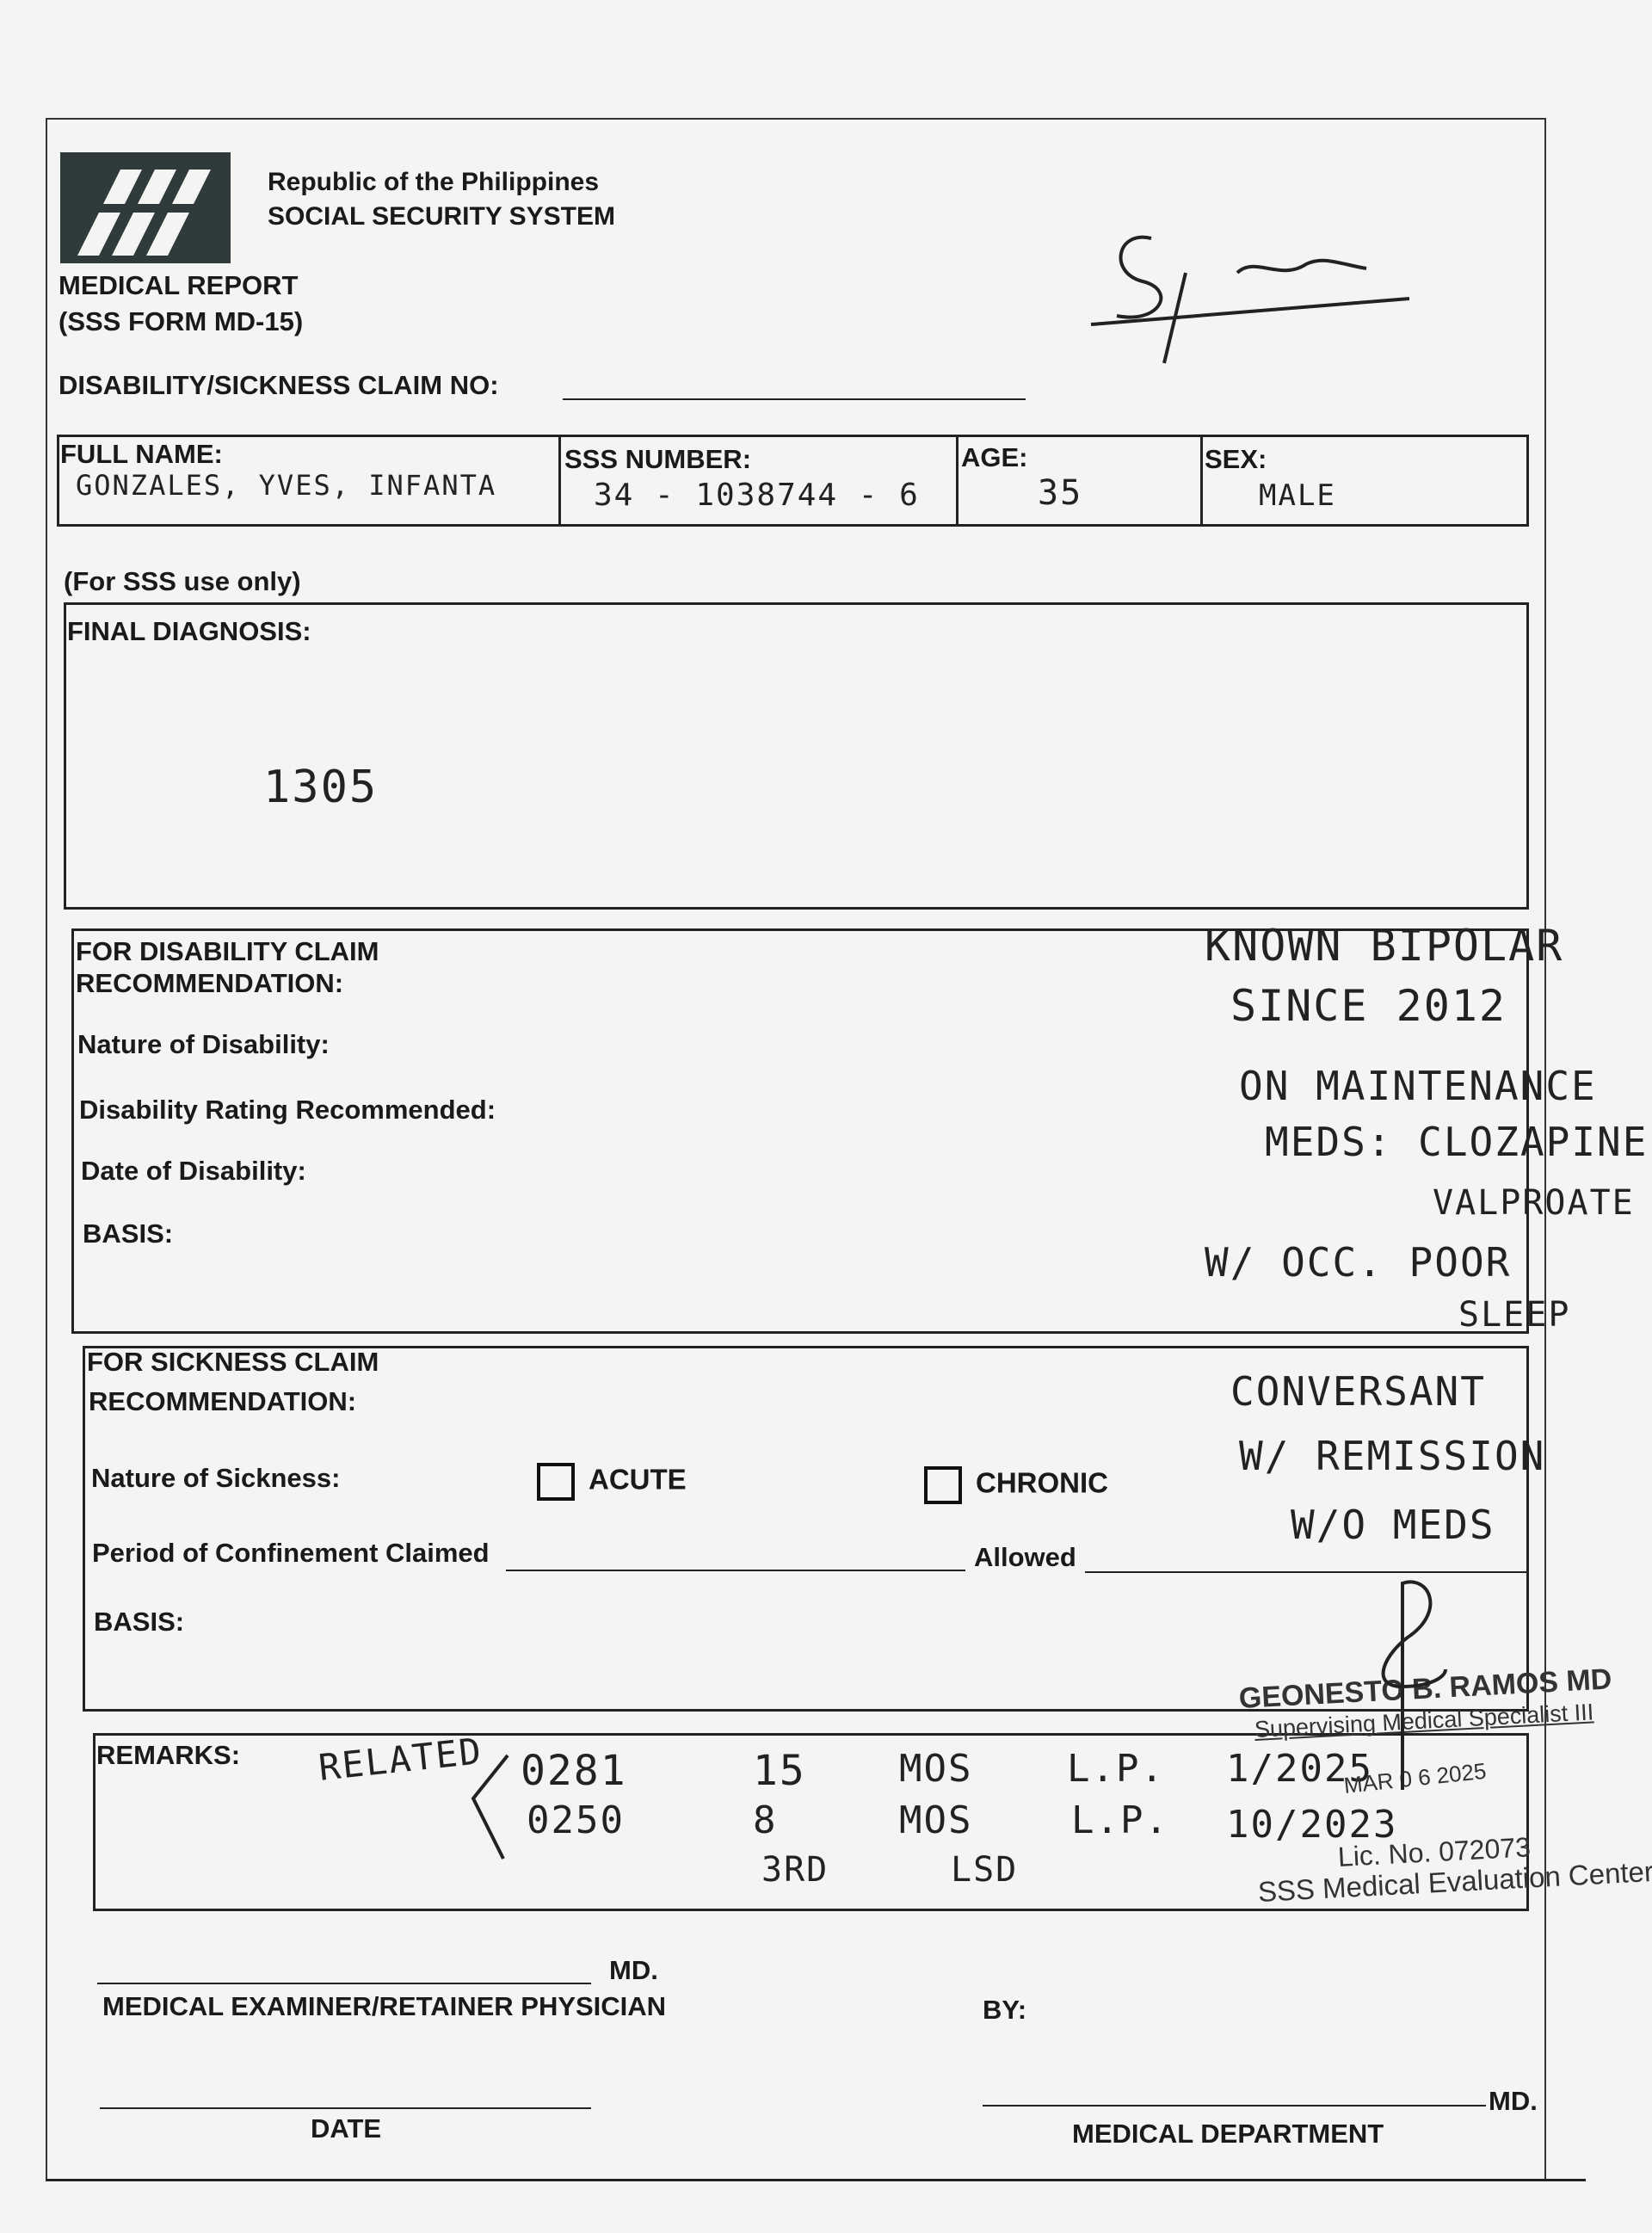 The height and width of the screenshot is (2233, 1652). Describe the element at coordinates (216, 1478) in the screenshot. I see `nature-of-sickness-label: Nature of Sickness:` at that location.